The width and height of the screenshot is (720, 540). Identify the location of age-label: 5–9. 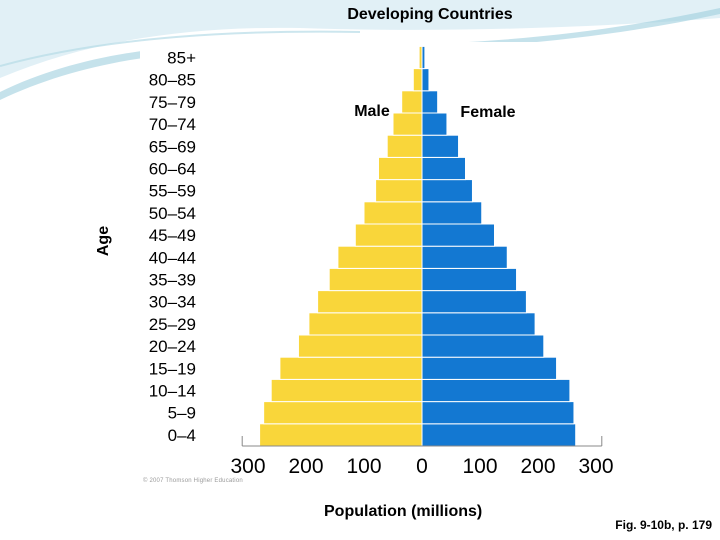
(182, 413).